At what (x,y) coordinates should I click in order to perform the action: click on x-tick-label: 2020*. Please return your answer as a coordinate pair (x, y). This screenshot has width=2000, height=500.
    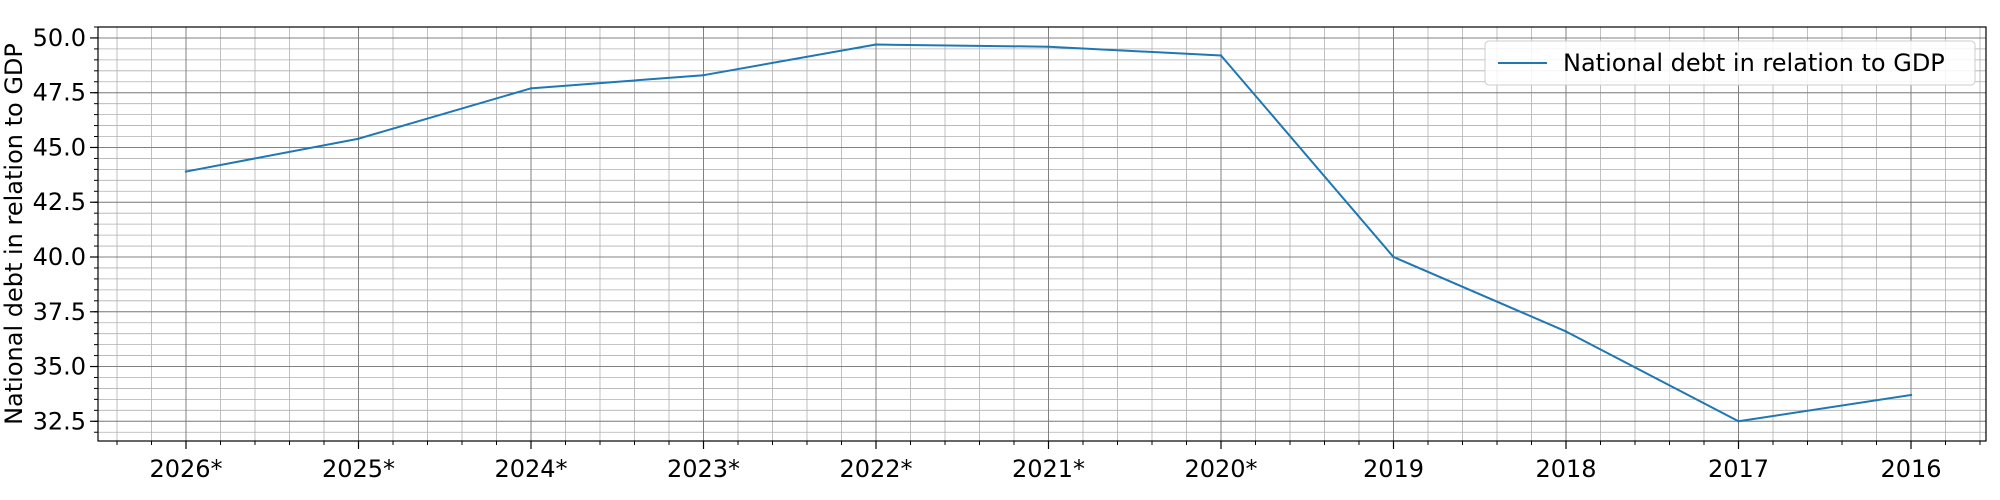
    Looking at the image, I should click on (1220, 469).